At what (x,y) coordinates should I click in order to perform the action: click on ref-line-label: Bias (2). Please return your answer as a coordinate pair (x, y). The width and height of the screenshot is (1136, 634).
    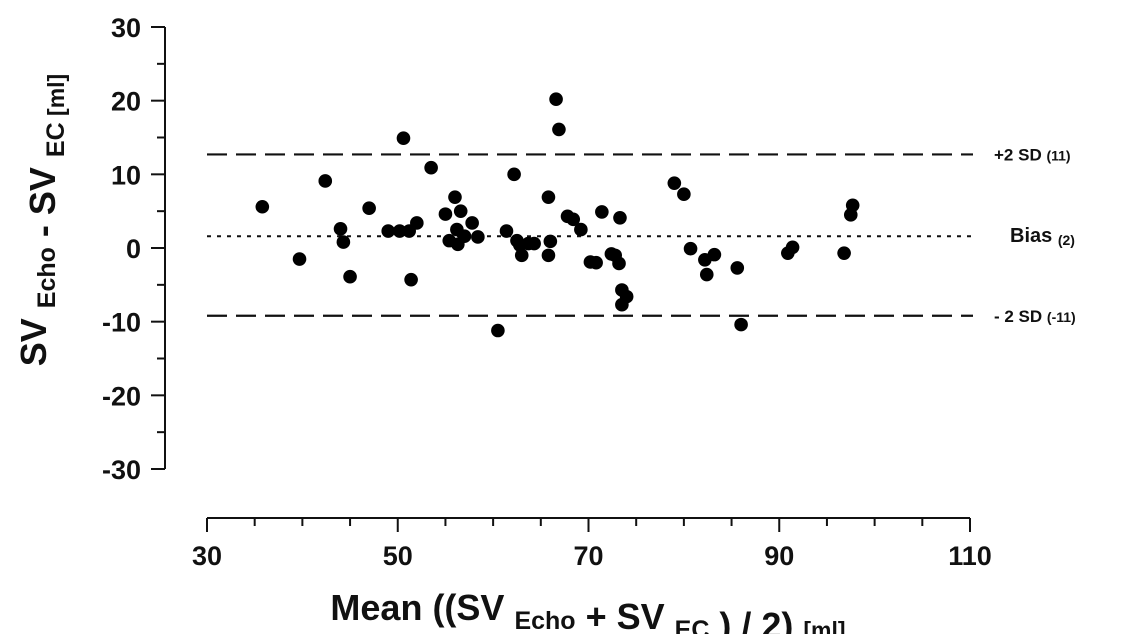
    Looking at the image, I should click on (1042, 236).